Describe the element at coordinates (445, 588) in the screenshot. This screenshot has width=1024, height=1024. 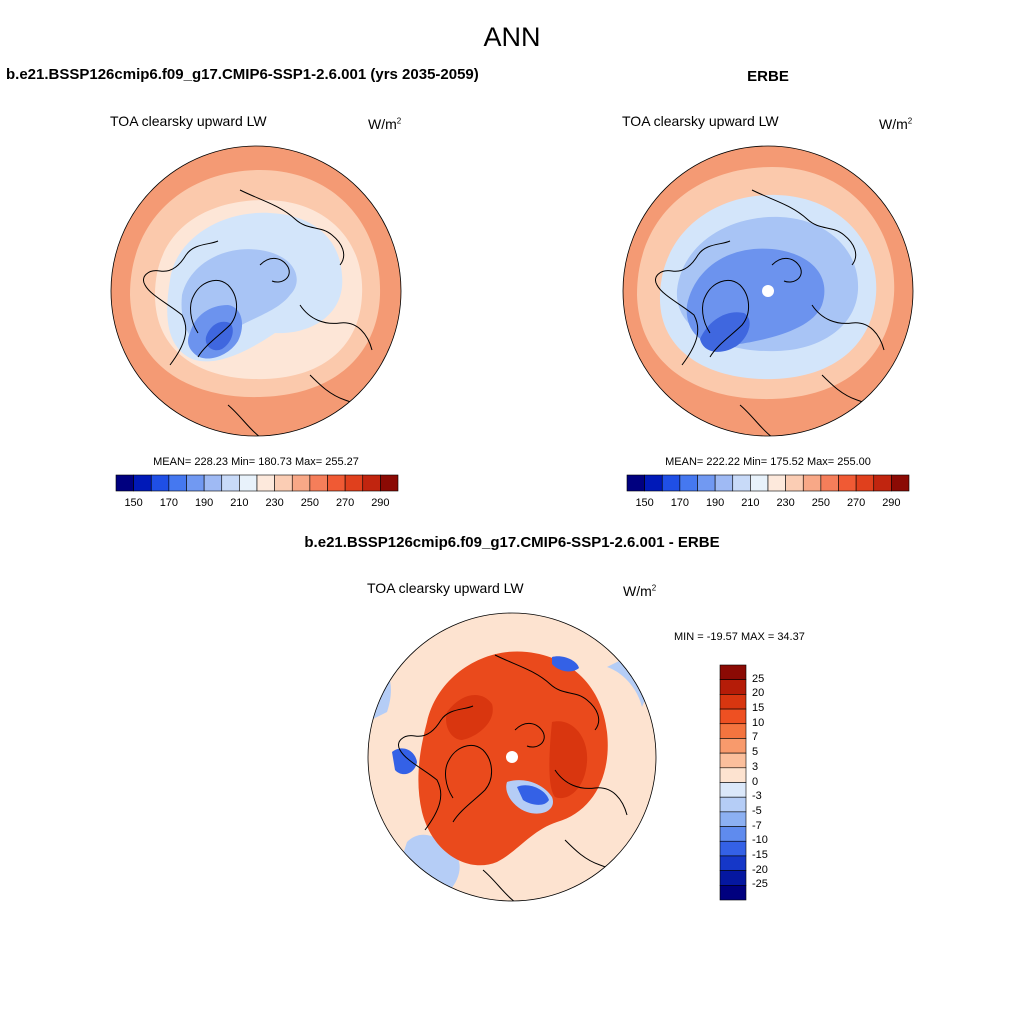
I see `diff-variable-label: TOA clearsky upward LW` at that location.